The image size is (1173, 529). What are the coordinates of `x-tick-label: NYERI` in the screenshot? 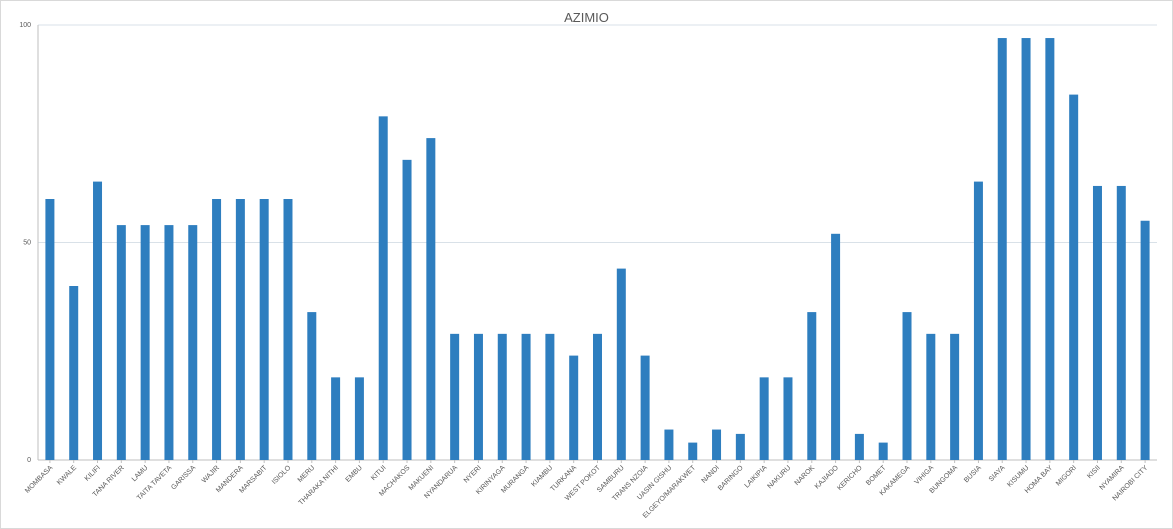 It's located at (473, 474).